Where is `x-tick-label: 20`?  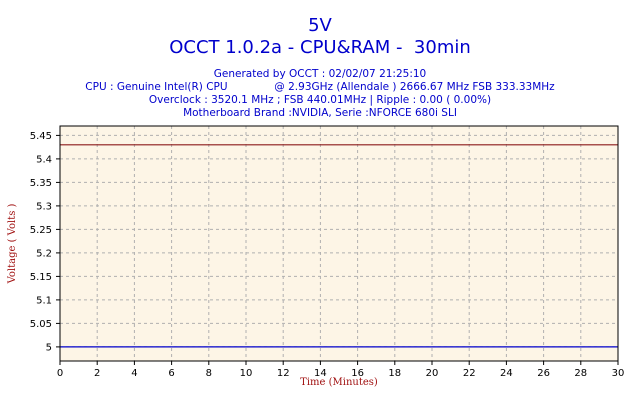
x-tick-label: 20 is located at coordinates (432, 373).